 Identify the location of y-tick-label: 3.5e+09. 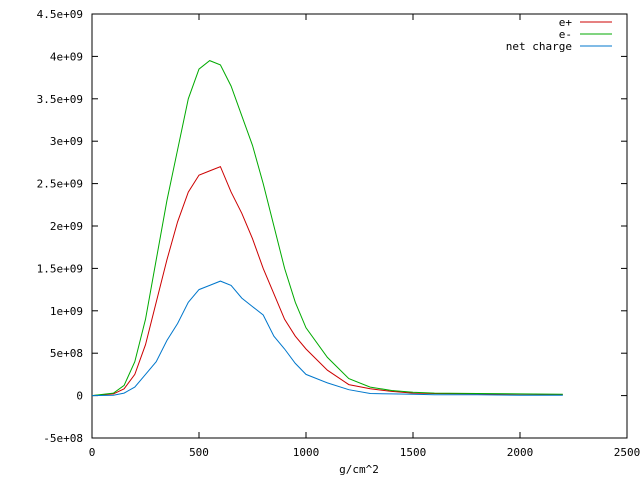
(60, 99).